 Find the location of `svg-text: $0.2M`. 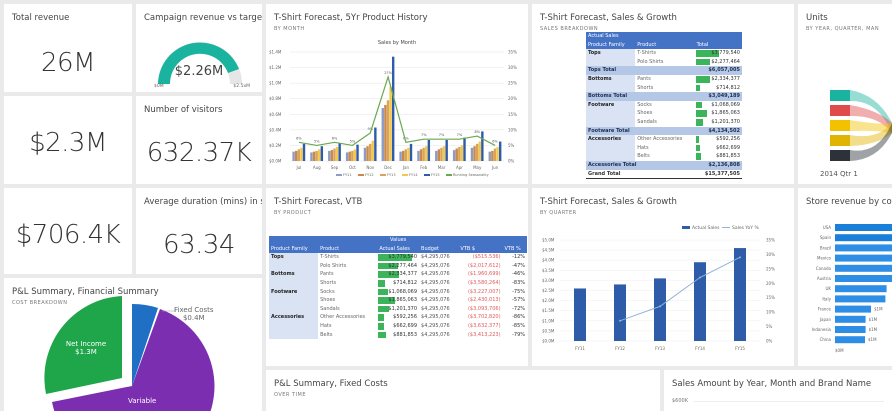

svg-text: $0.2M is located at coordinates (275, 145).